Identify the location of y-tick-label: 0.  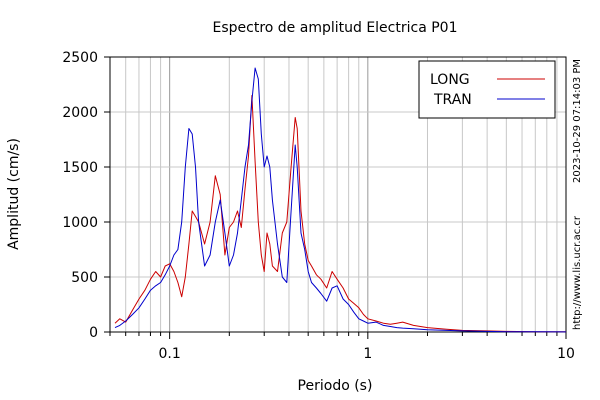
(93, 333).